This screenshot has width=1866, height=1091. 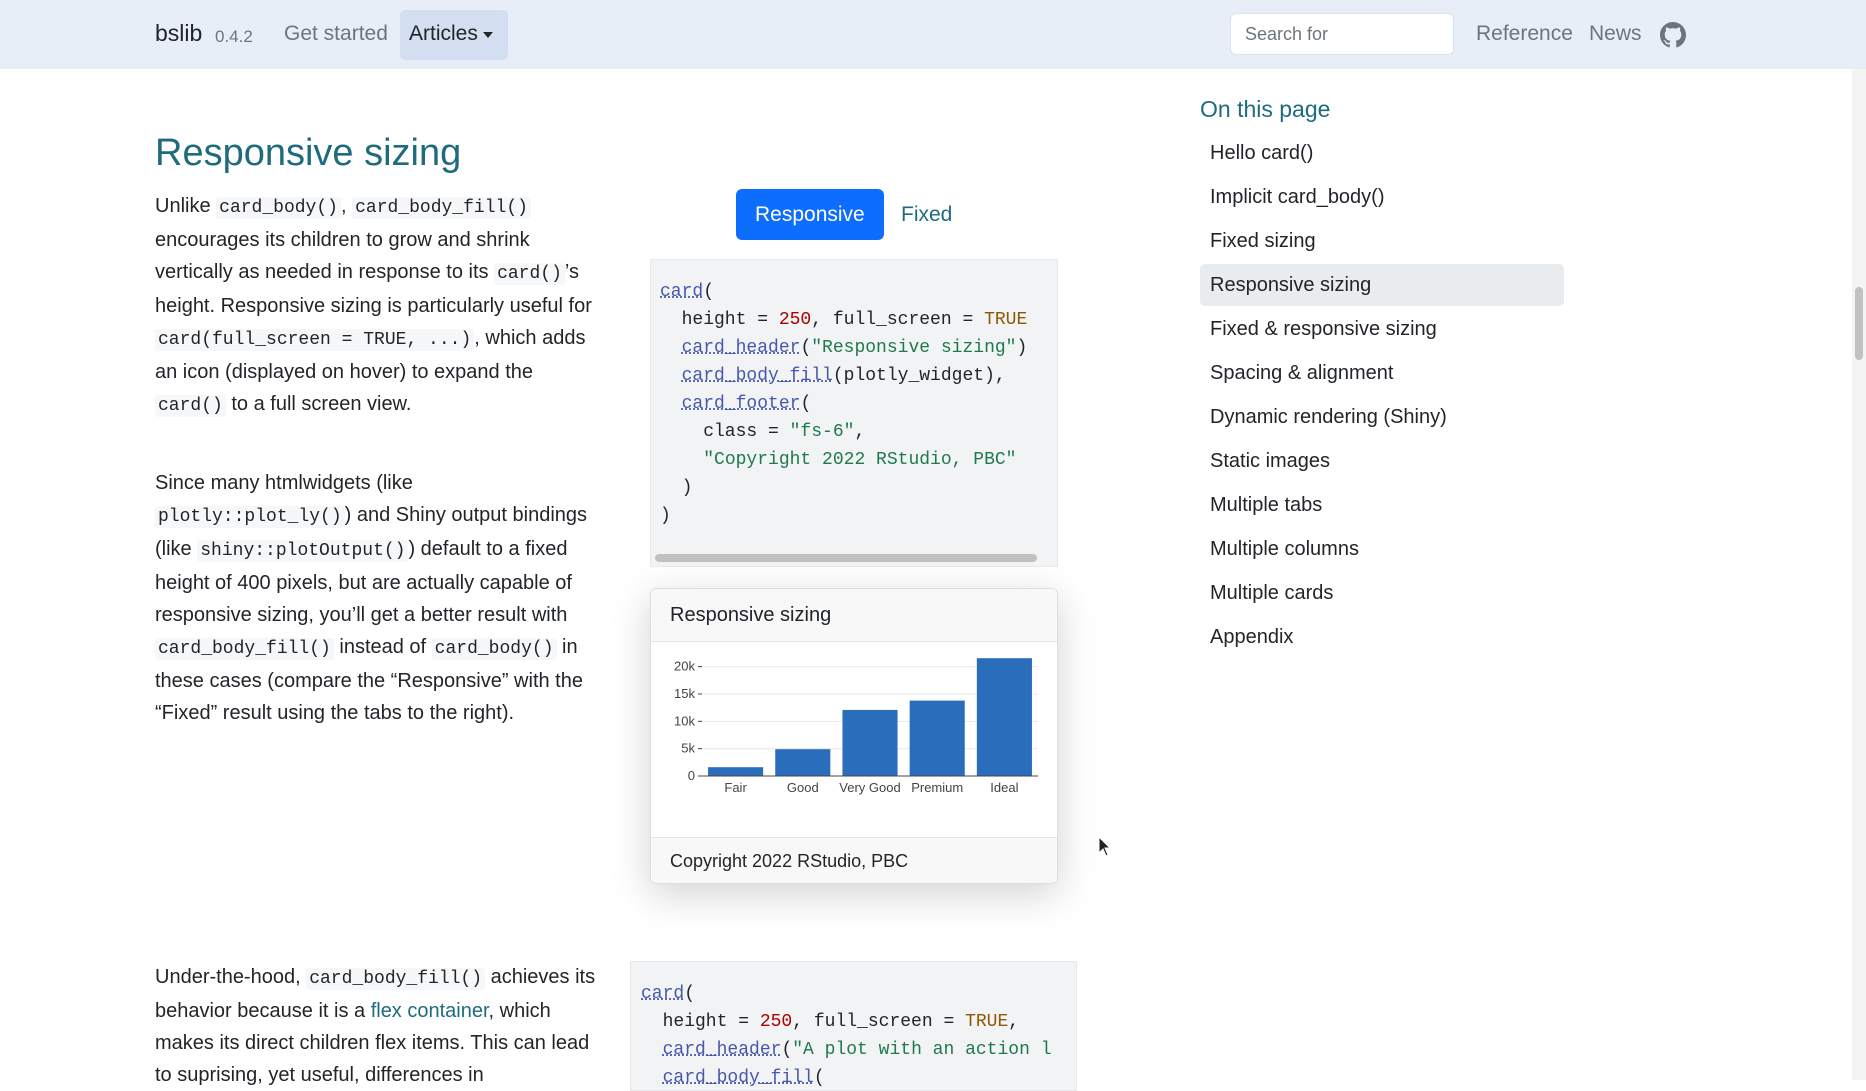 I want to click on x-tick-label: Ideal, so click(x=1004, y=787).